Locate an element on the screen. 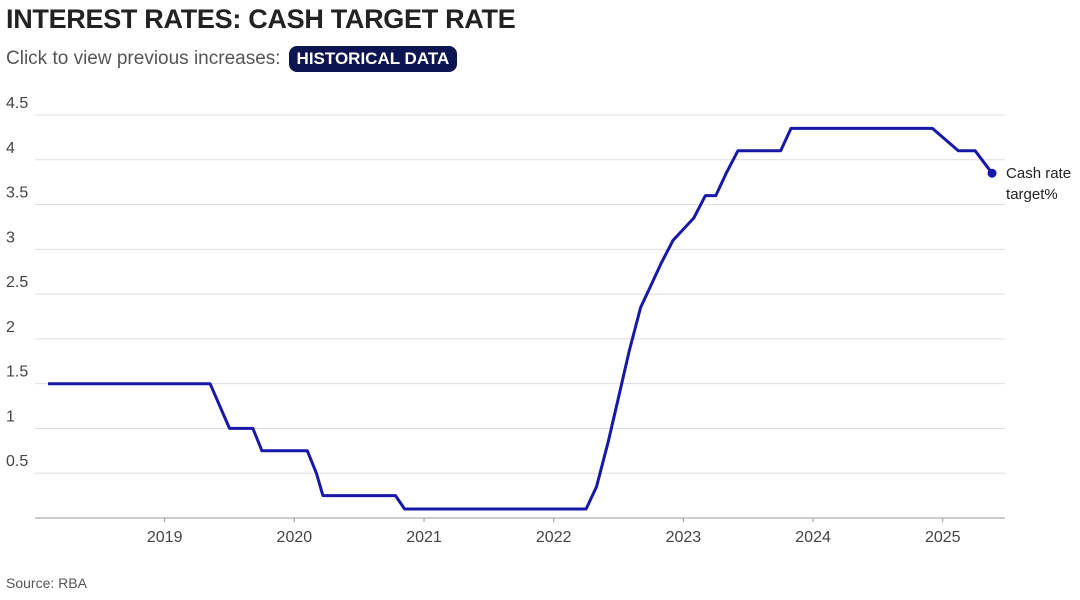 This screenshot has width=1080, height=600. y-tick-label: 2.5 is located at coordinates (17, 282).